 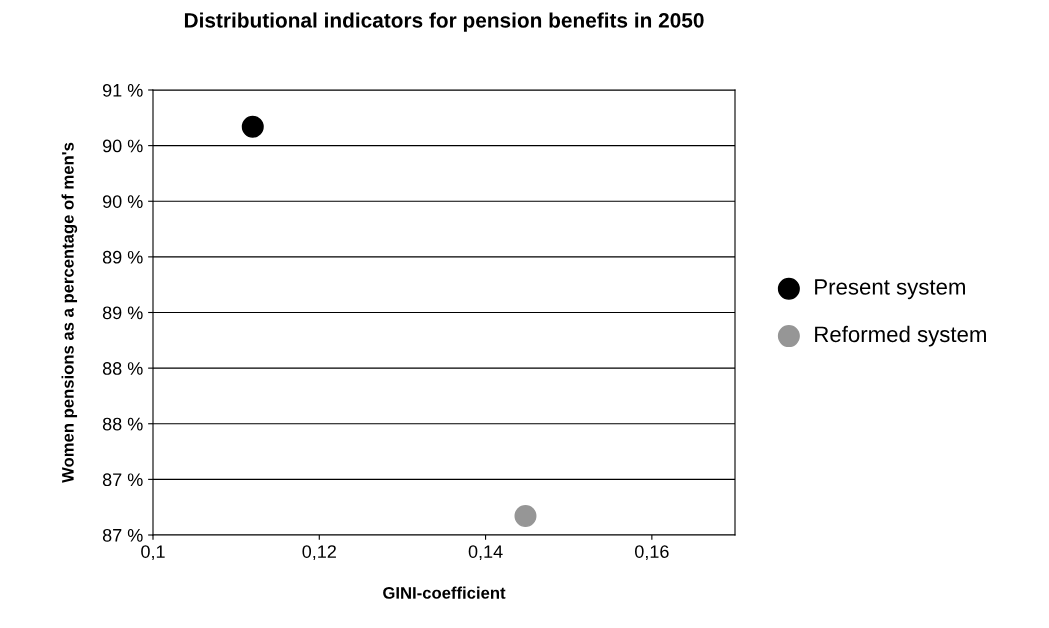 I want to click on legend-label: Present system, so click(x=890, y=289).